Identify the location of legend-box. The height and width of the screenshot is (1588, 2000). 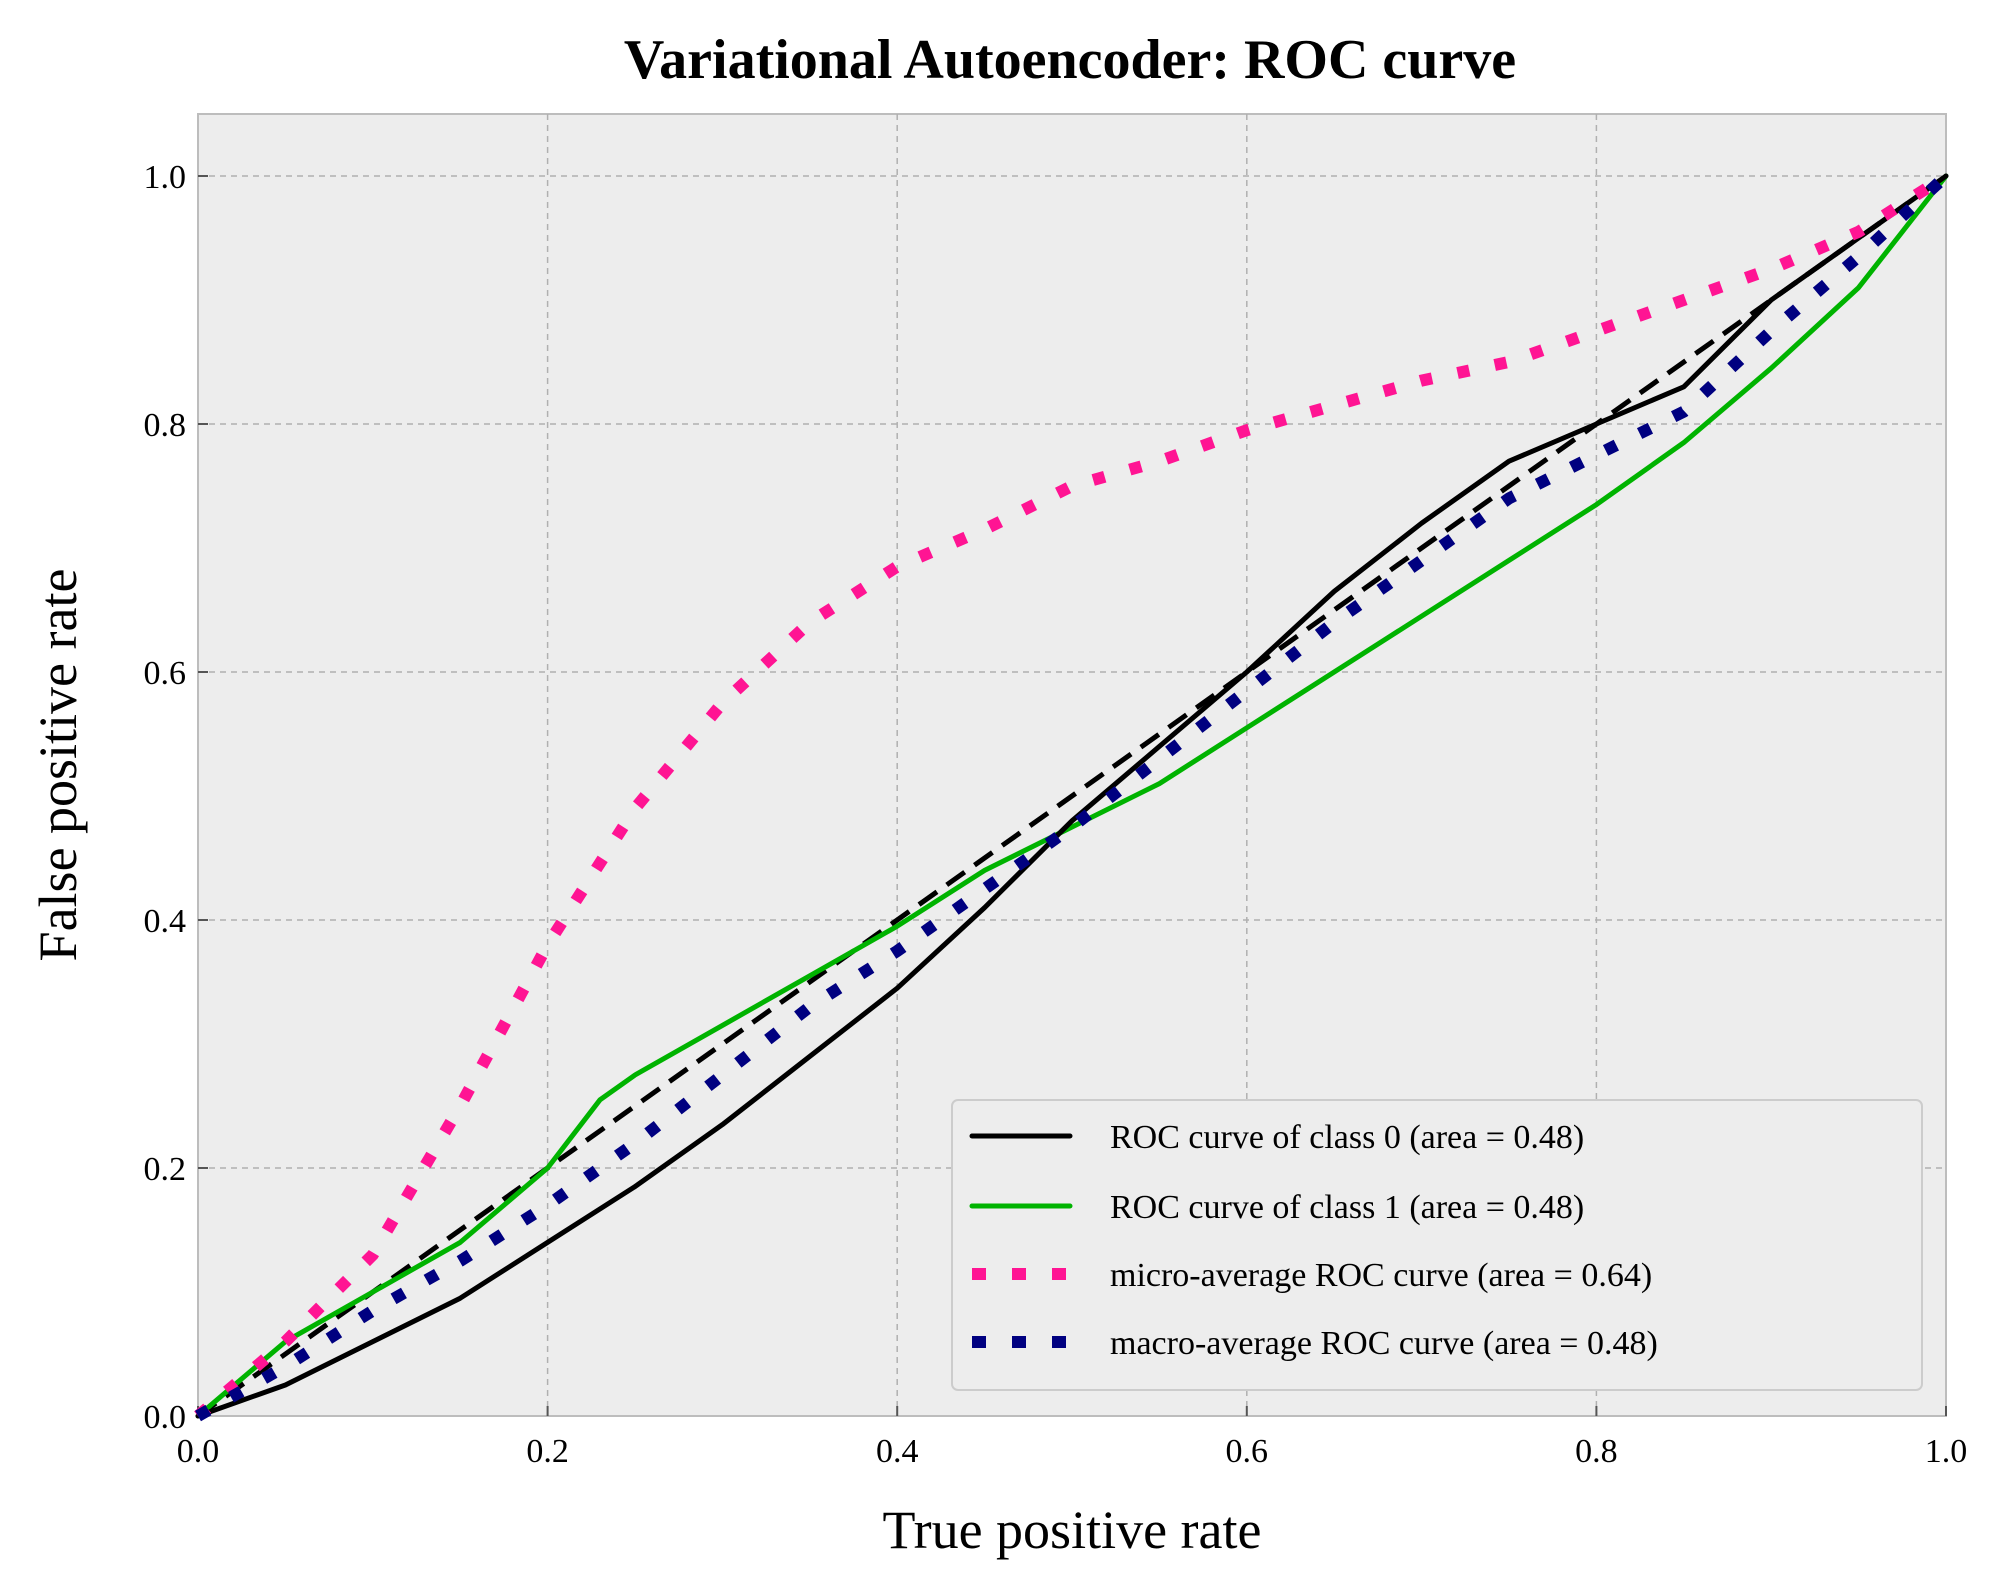
(1437, 1245).